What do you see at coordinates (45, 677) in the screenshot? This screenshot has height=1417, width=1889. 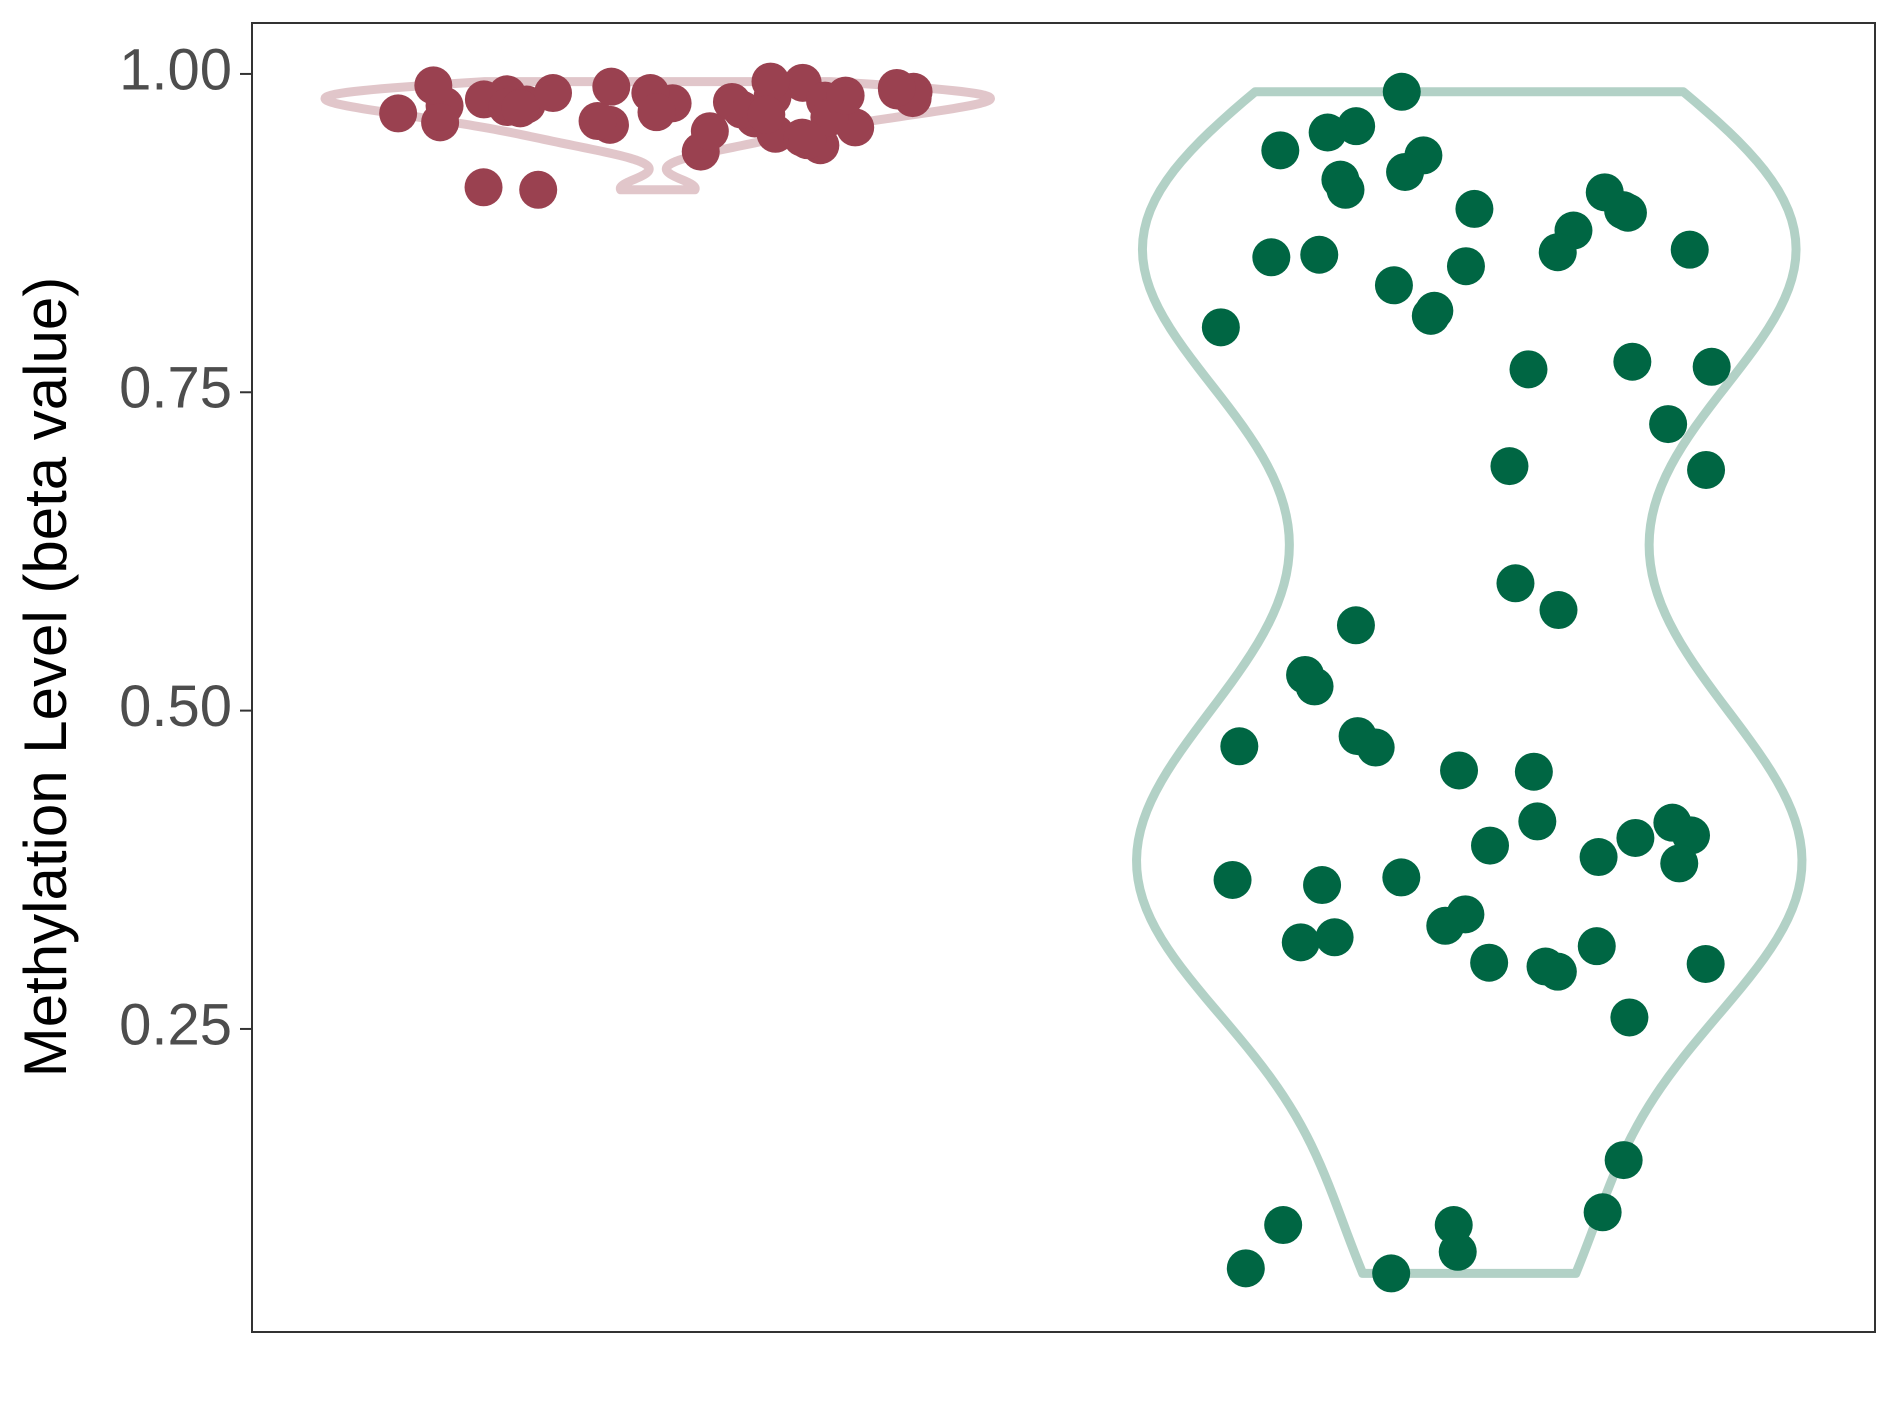 I see `y-axis-title: Methylation Level (beta value)` at bounding box center [45, 677].